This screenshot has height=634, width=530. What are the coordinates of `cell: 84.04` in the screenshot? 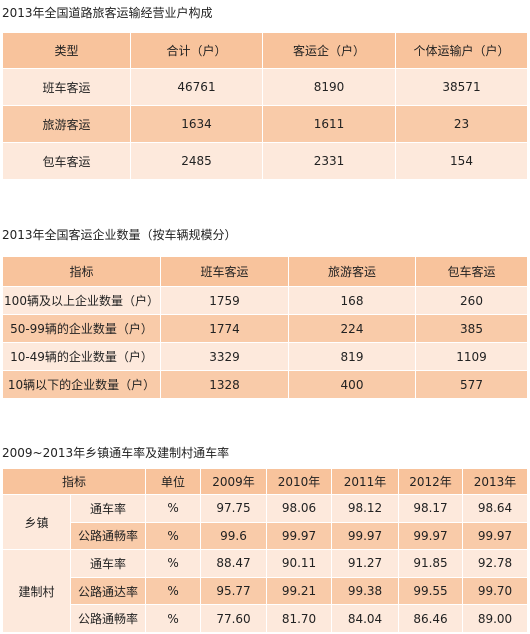 It's located at (365, 618).